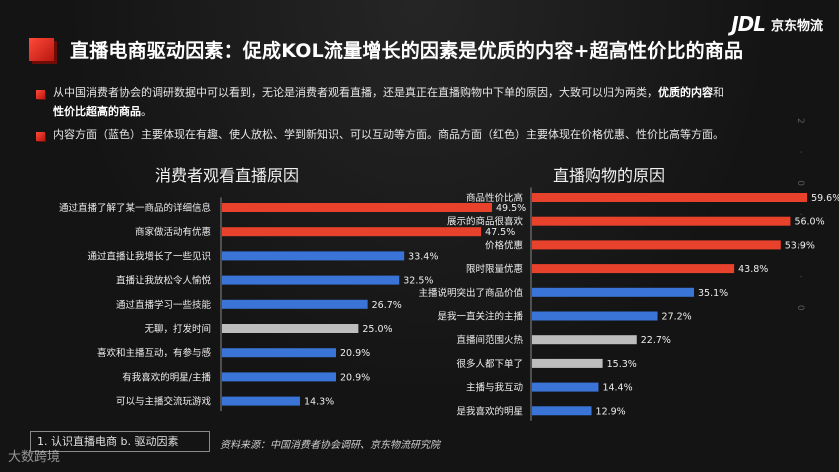  What do you see at coordinates (718, 92) in the screenshot?
I see `bullet-1-line1-end: 和` at bounding box center [718, 92].